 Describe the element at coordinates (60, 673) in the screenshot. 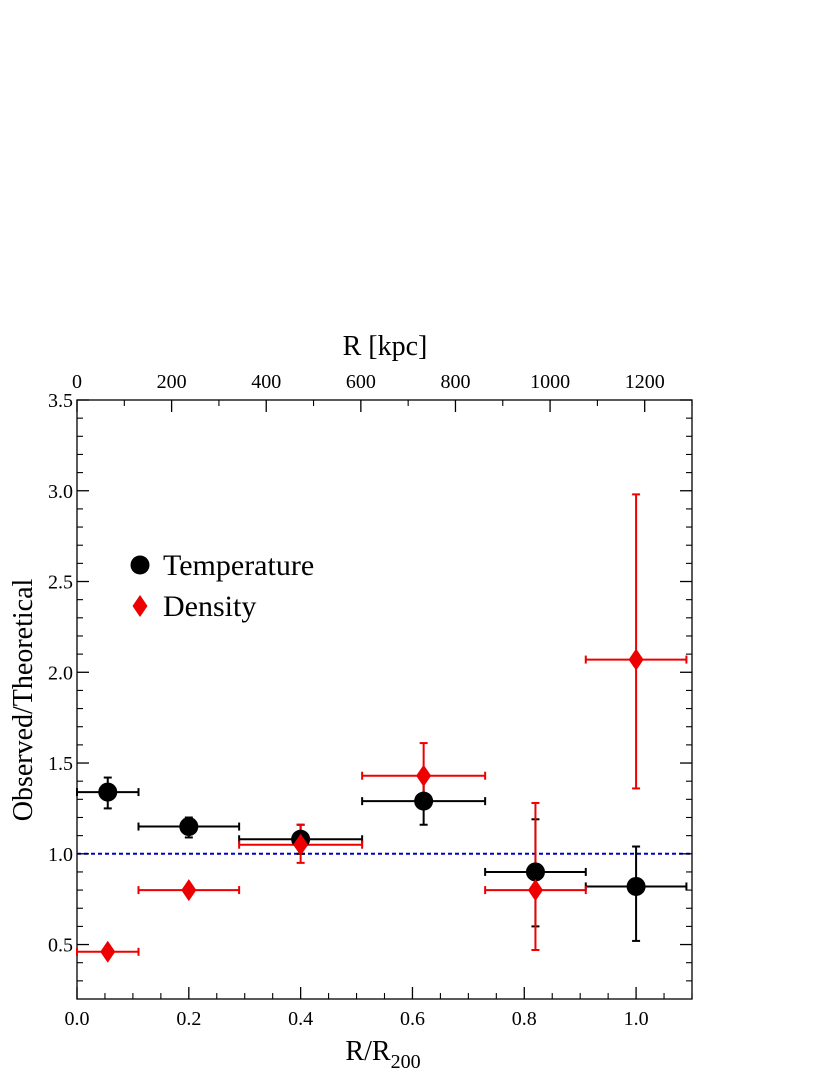

I see `y-tick-label: 2.0` at that location.